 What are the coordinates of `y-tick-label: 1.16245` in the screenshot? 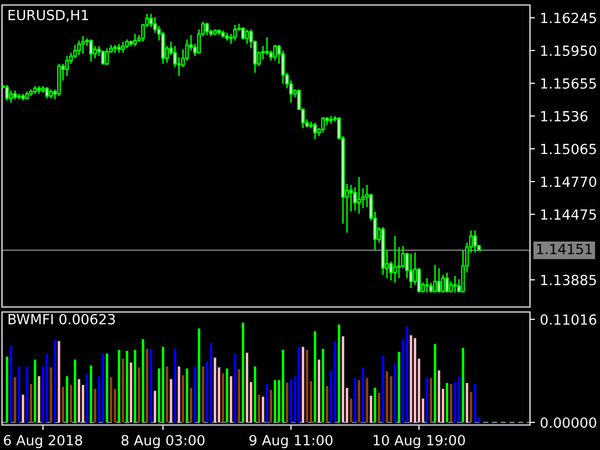 It's located at (568, 18).